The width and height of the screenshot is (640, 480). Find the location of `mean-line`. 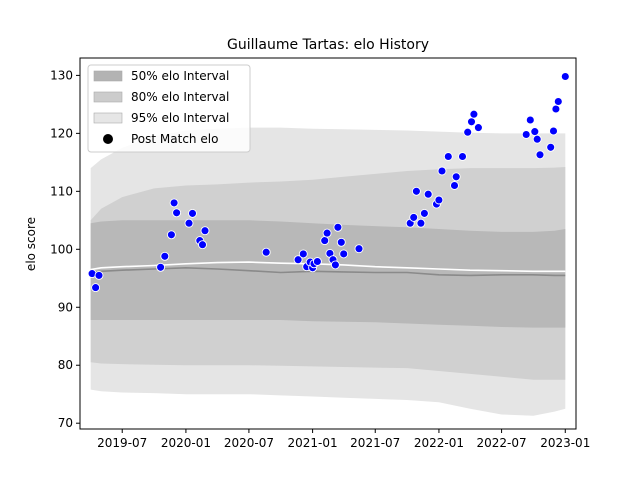

mean-line is located at coordinates (328, 267).